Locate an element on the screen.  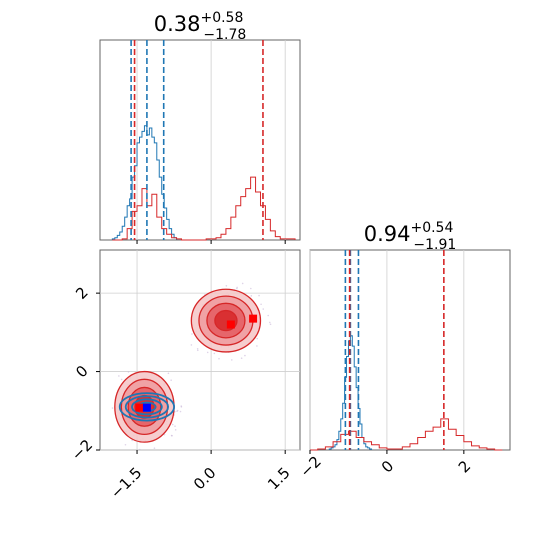
bottom-right-title-main: 0.94 is located at coordinates (387, 234).